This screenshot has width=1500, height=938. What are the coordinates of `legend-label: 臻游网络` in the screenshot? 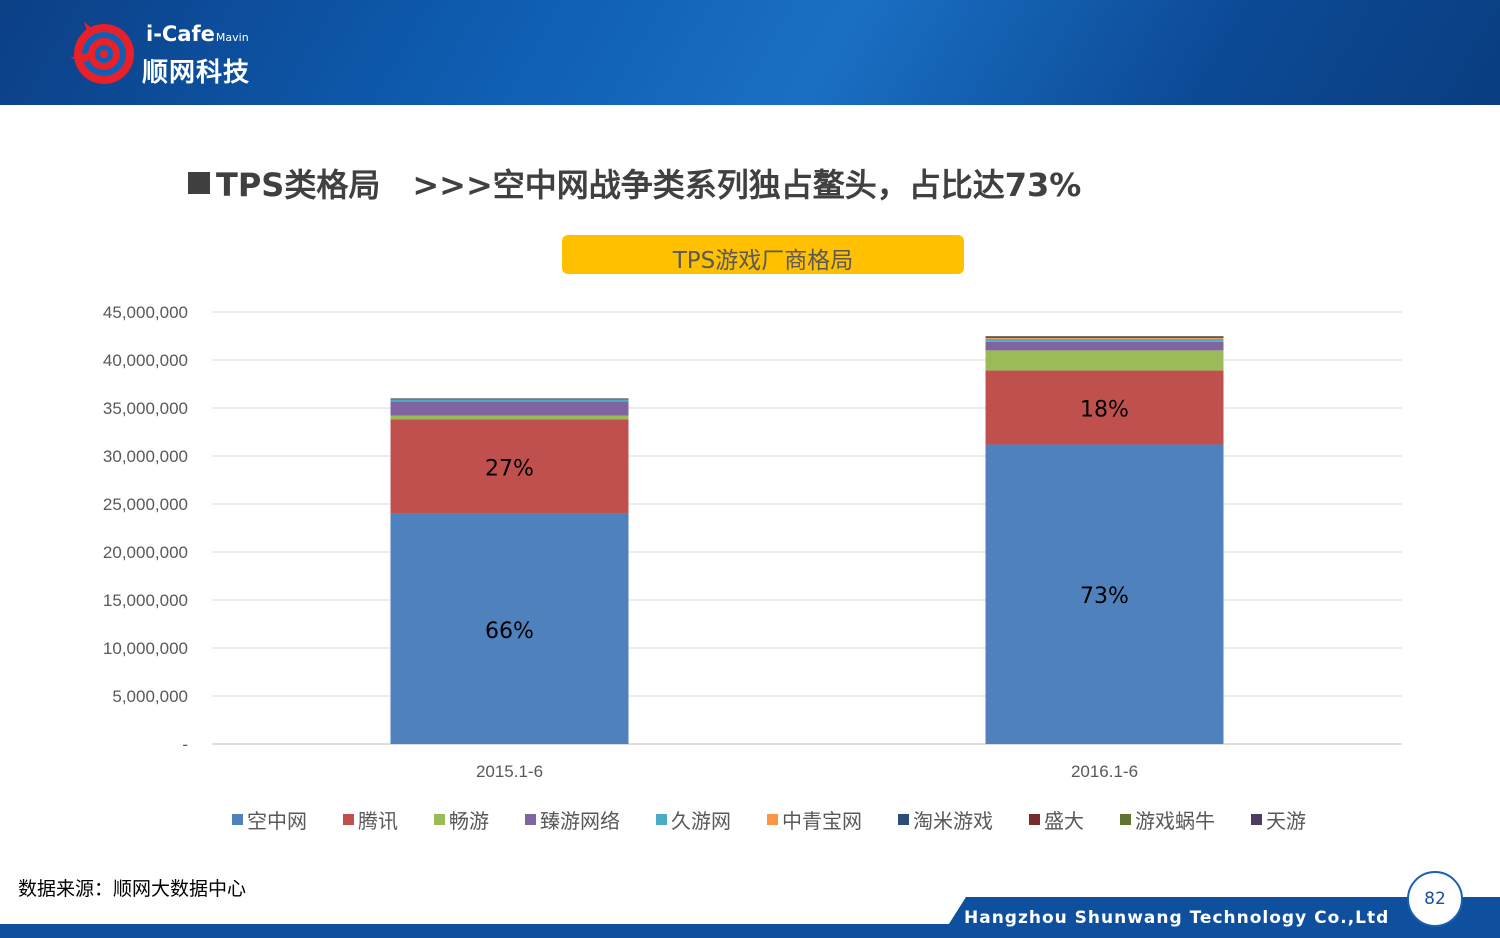 It's located at (580, 820).